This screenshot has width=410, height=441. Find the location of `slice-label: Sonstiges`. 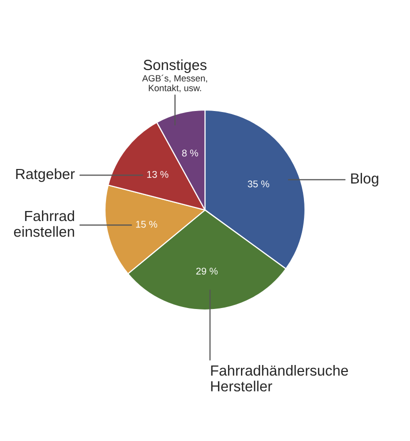

slice-label: Sonstiges is located at coordinates (175, 66).